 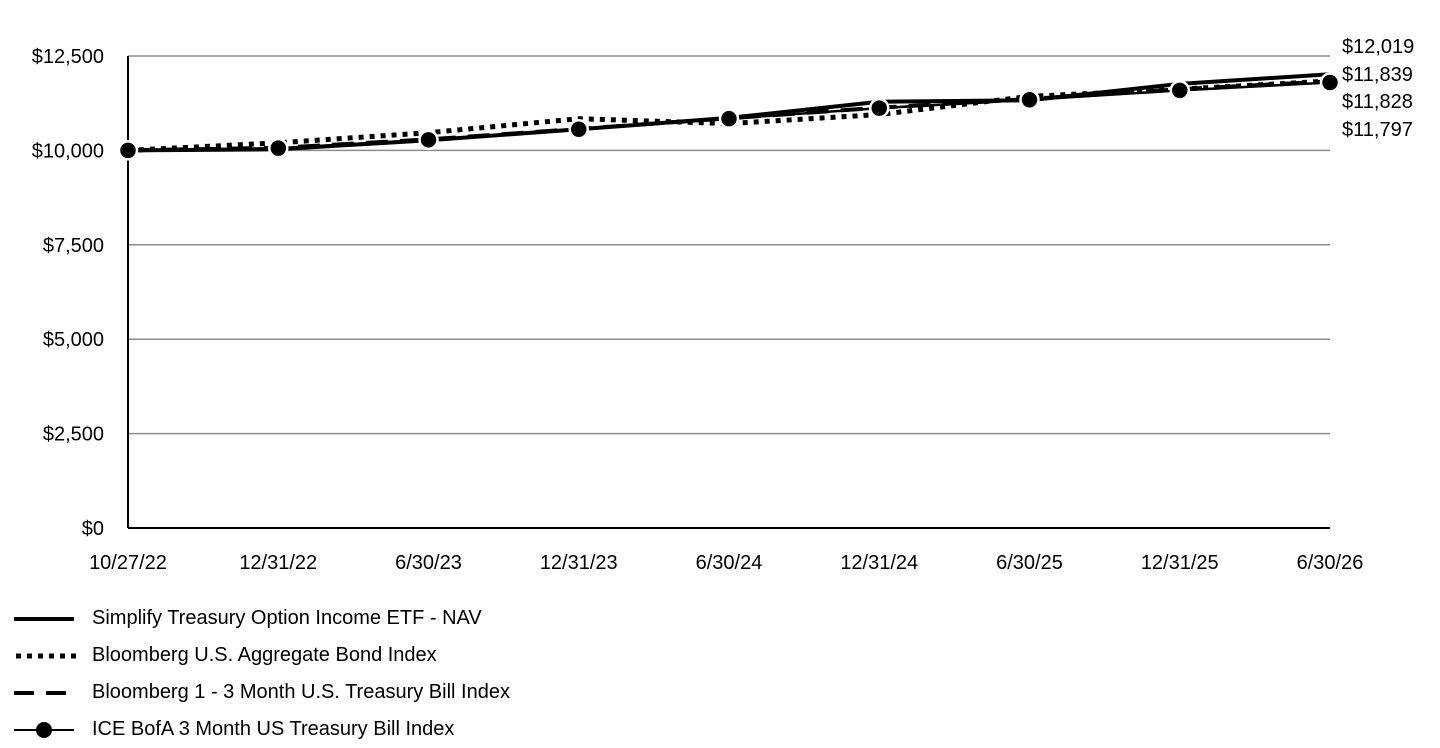 I want to click on x-tick-label: 6/30/25, so click(x=1029, y=563).